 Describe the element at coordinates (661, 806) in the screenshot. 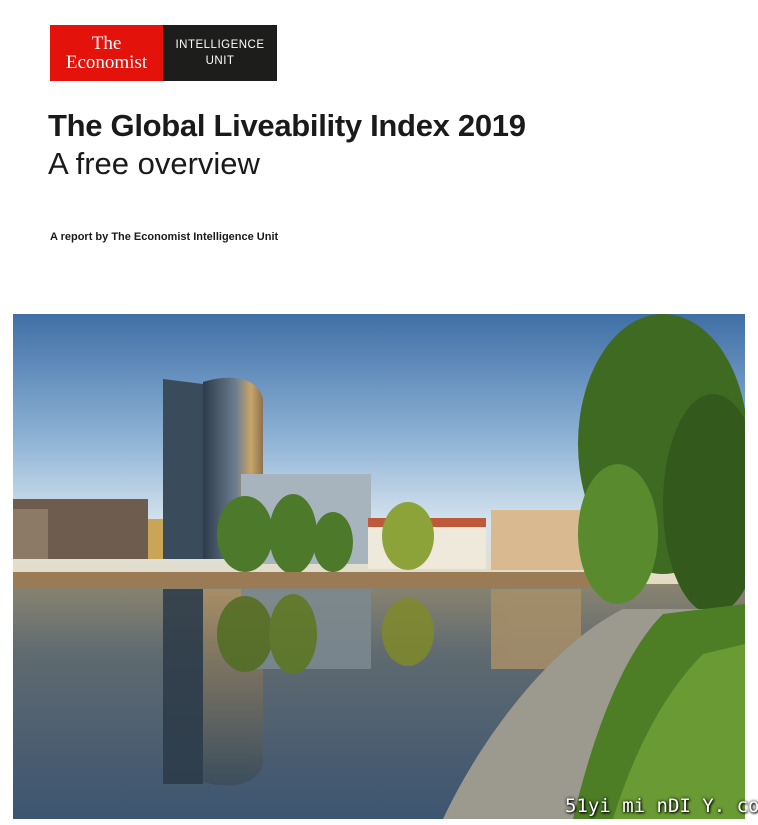

I see `watermark-text: 51yi mi nDI Y. com` at that location.